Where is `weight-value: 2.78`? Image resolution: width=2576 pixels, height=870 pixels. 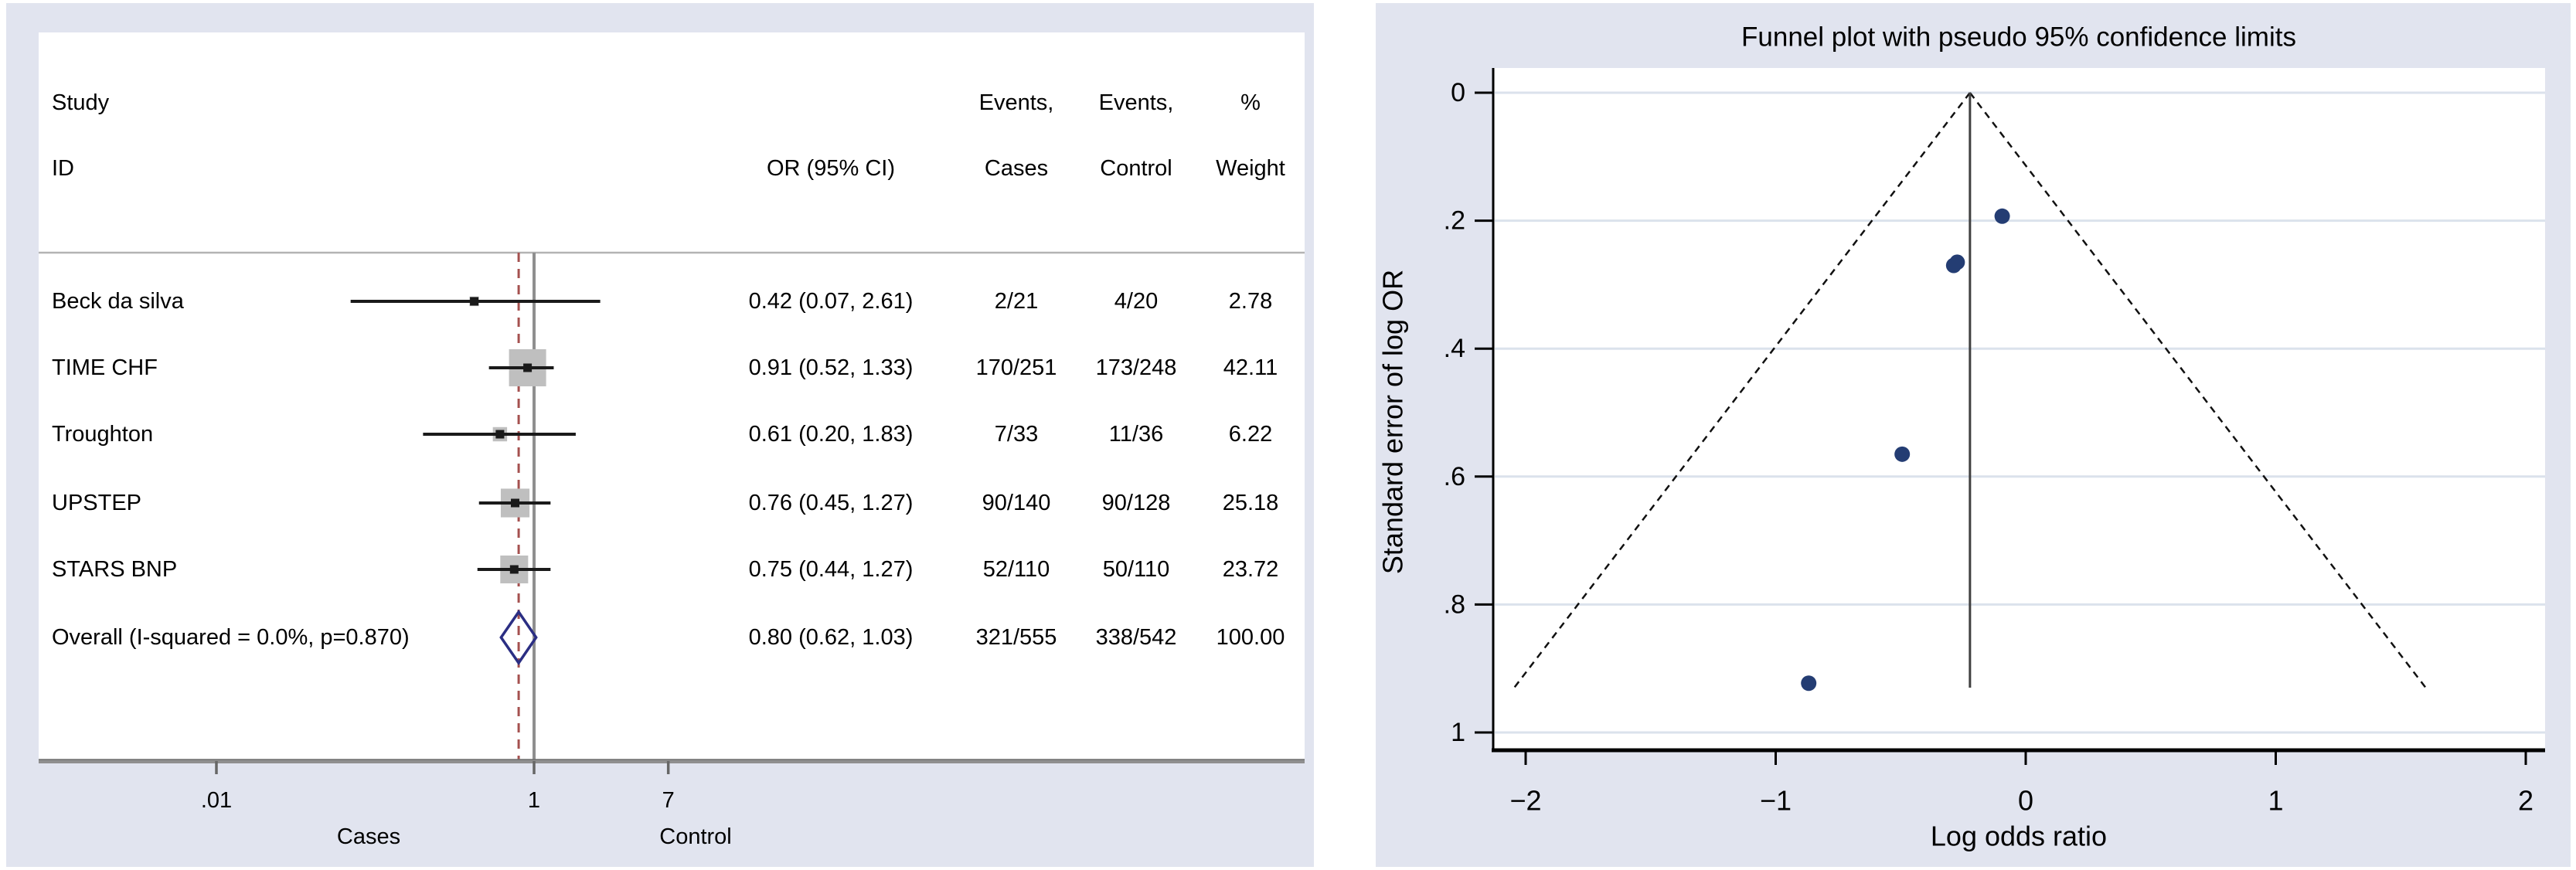
weight-value: 2.78 is located at coordinates (1250, 301).